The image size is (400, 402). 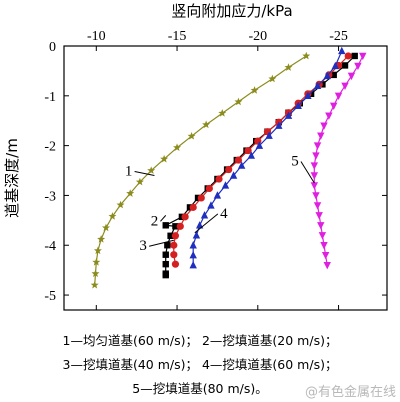 What do you see at coordinates (96, 36) in the screenshot?
I see `x-tick-label: -10` at bounding box center [96, 36].